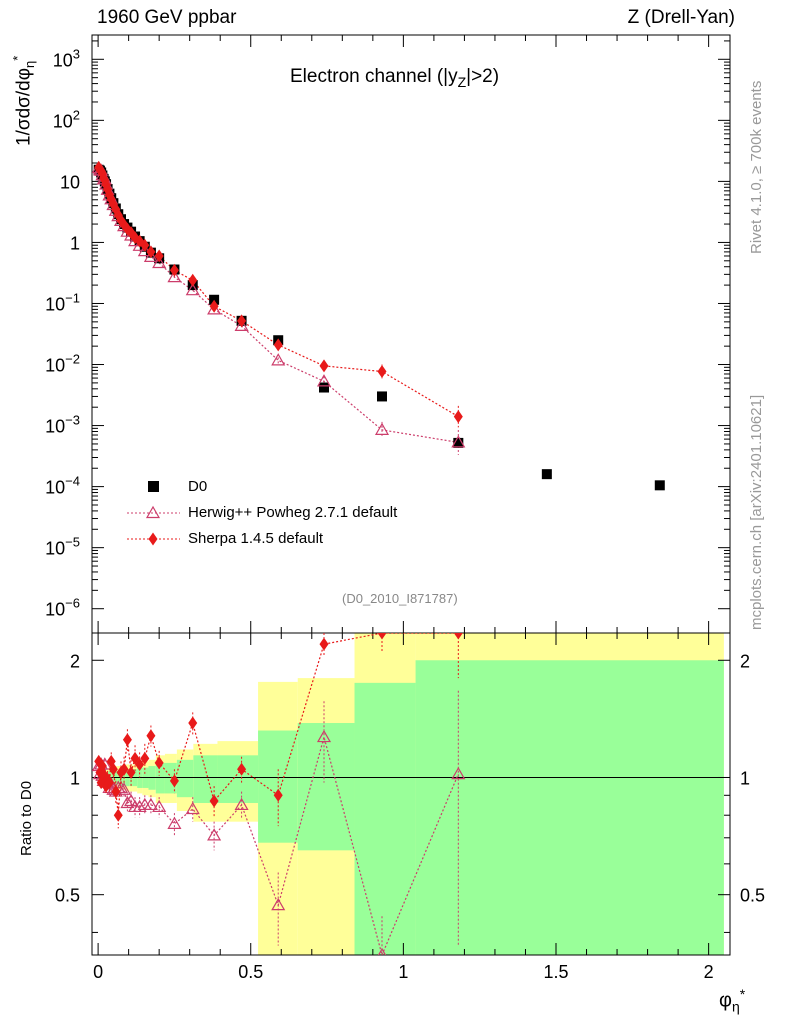  Describe the element at coordinates (293, 512) in the screenshot. I see `legend-label-herwig: Herwig++ Powheg 2.7.1 default` at that location.